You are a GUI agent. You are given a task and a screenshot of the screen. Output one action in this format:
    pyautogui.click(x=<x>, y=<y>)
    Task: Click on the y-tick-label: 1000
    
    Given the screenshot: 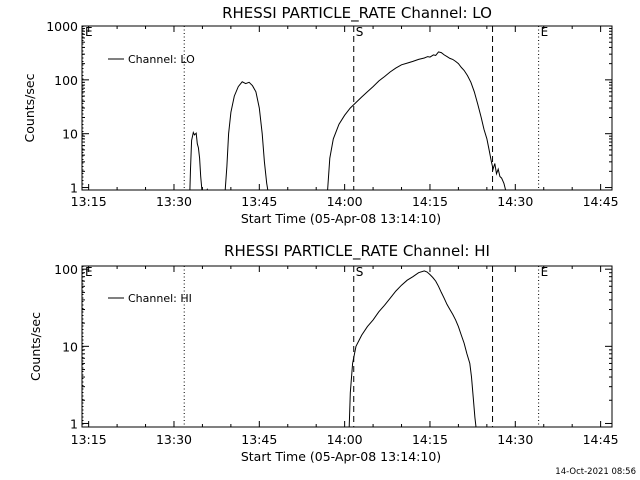 What is the action you would take?
    pyautogui.click(x=62, y=26)
    